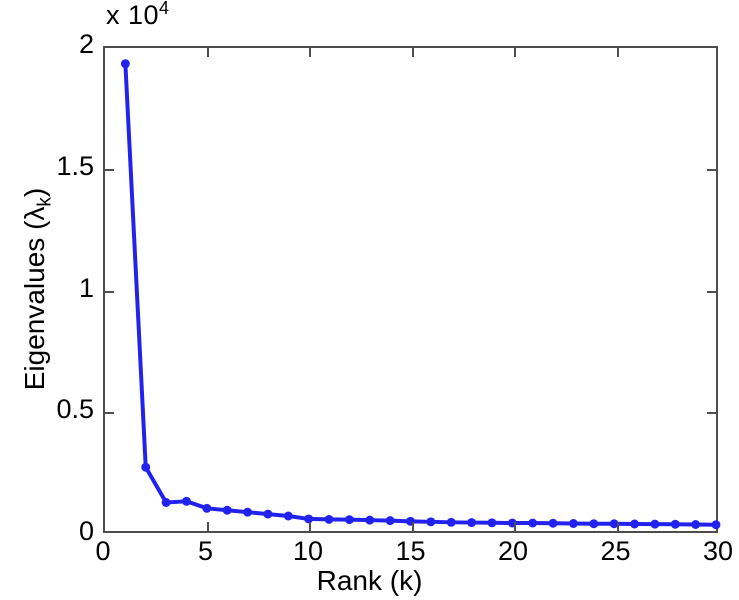 The height and width of the screenshot is (600, 739). I want to click on y-tick-label-text: 1.5, so click(75, 165).